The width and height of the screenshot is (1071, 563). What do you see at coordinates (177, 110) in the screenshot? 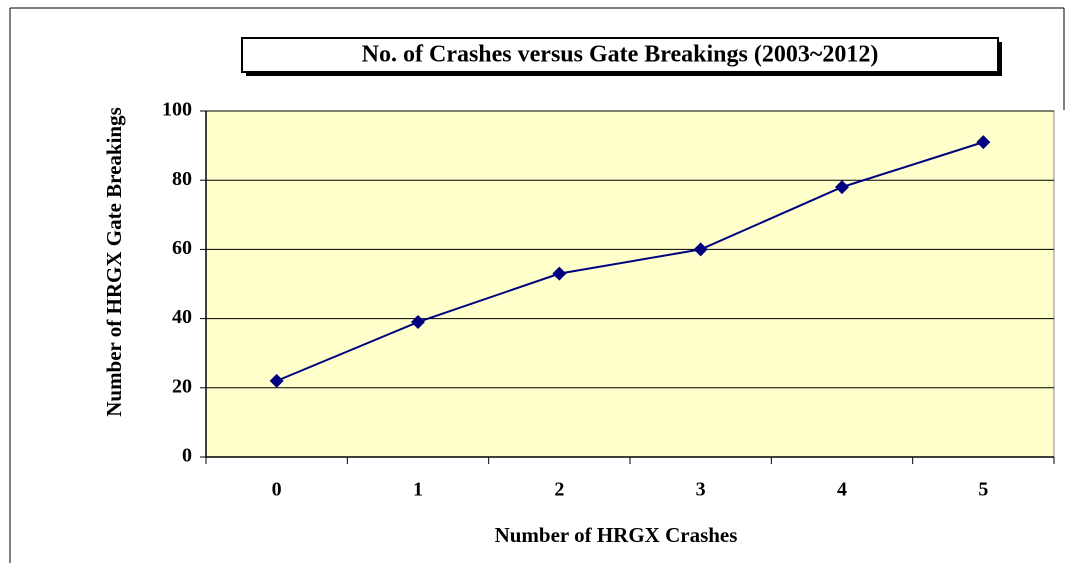
I see `y-tick-label: 100` at bounding box center [177, 110].